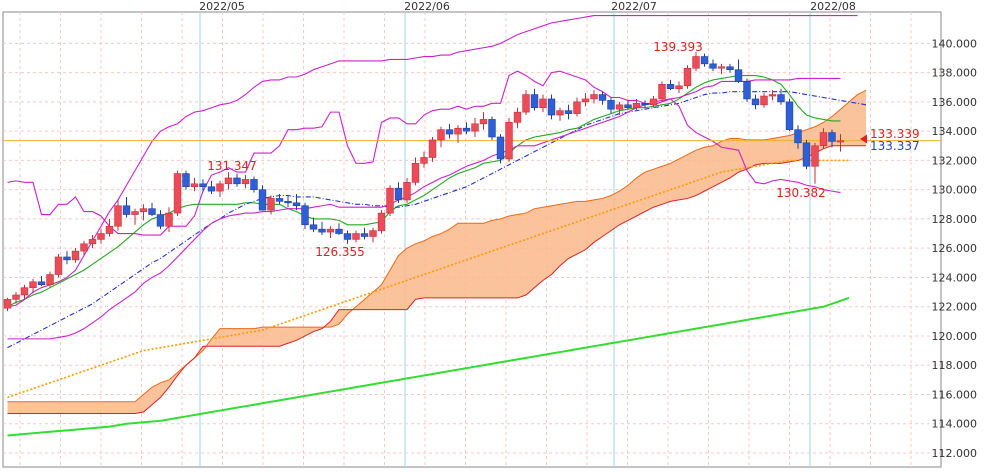 This screenshot has width=1000, height=472. I want to click on x-axis-labels: 2022/05 2022/06 2022/07 2022/08, so click(527, 6).